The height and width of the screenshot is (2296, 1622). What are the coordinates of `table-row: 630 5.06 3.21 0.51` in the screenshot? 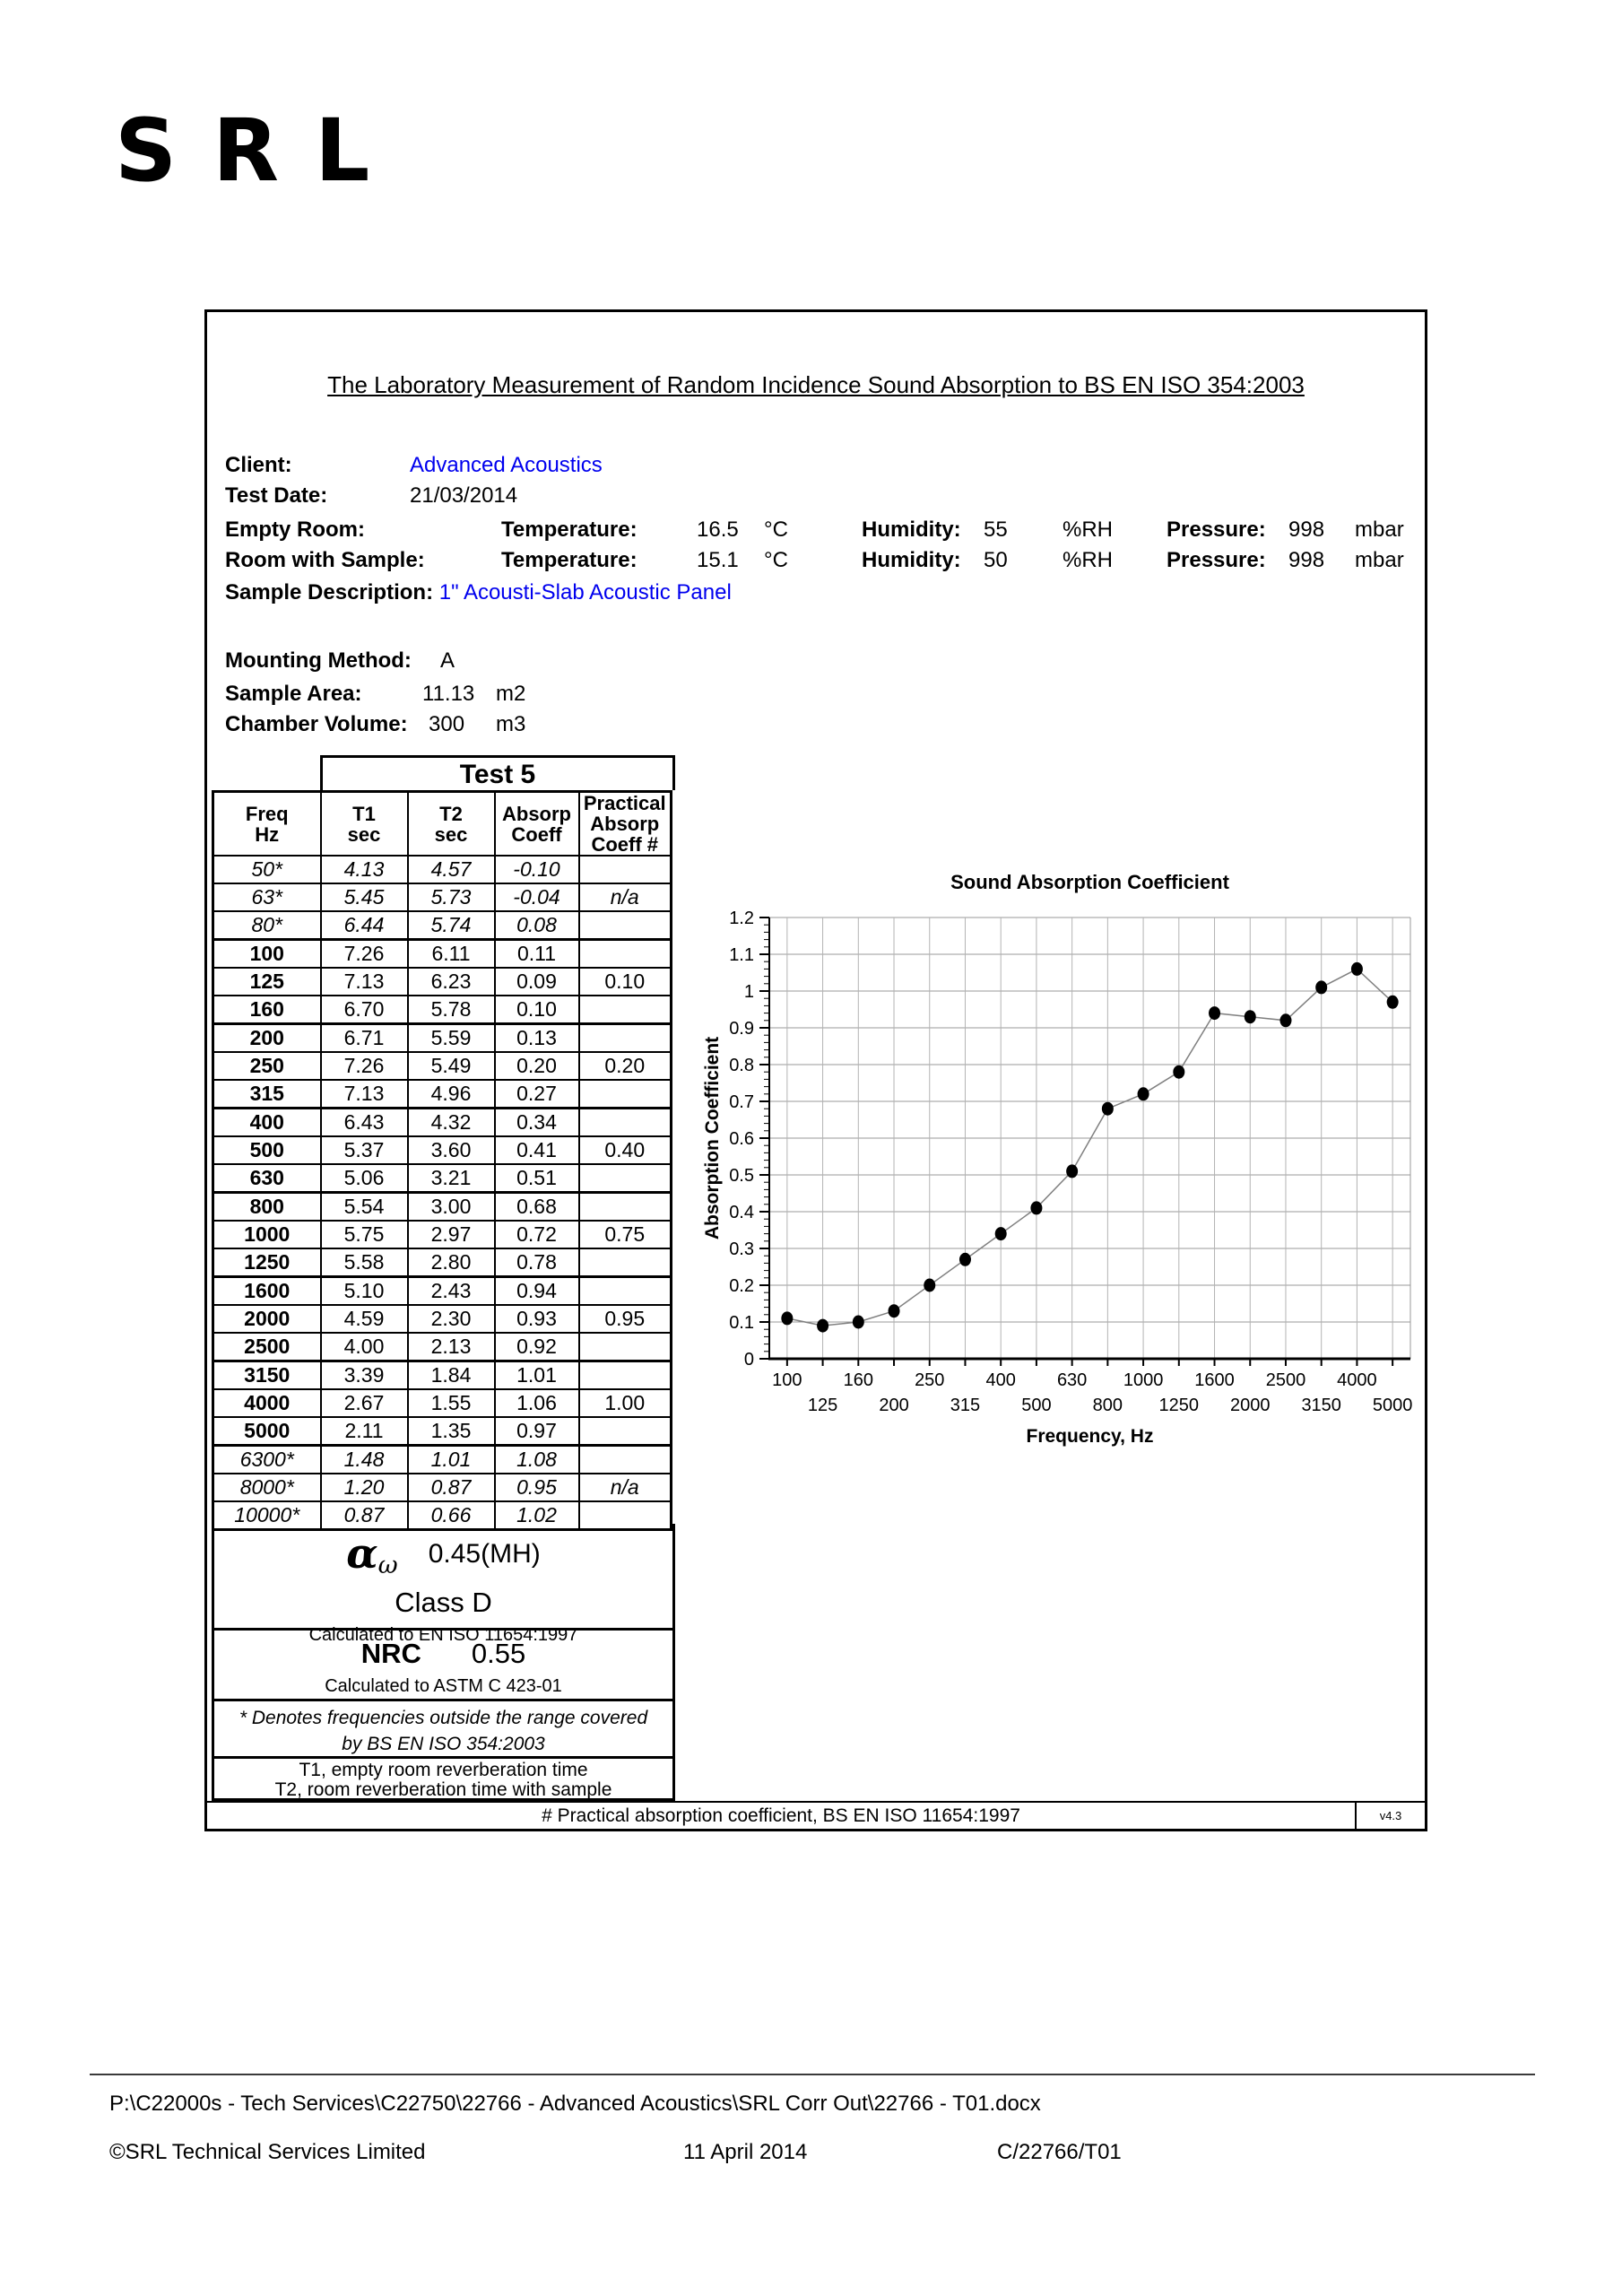 It's located at (442, 1178).